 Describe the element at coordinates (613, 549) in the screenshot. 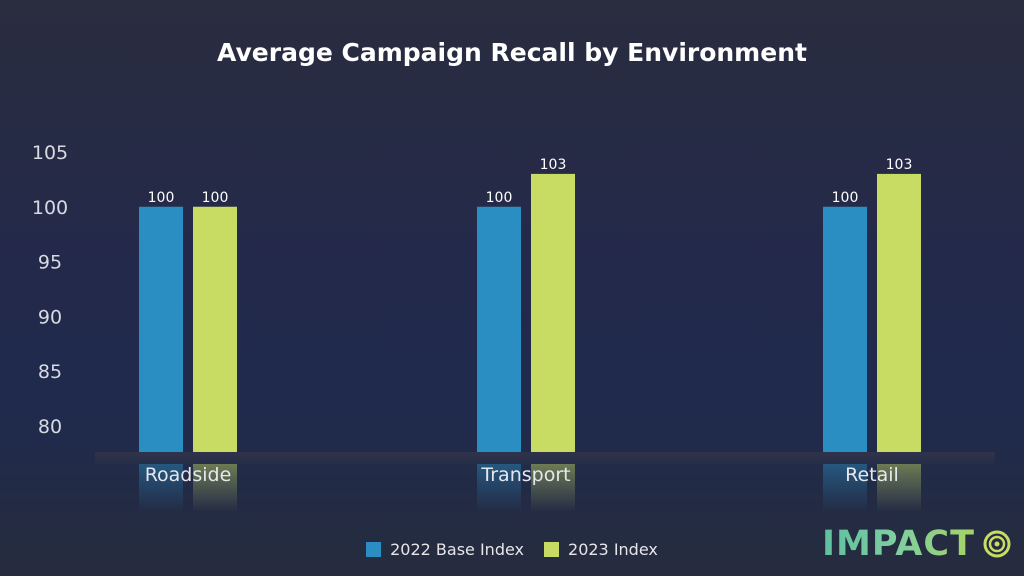

I see `legend-label-2023: 2023 Index` at that location.